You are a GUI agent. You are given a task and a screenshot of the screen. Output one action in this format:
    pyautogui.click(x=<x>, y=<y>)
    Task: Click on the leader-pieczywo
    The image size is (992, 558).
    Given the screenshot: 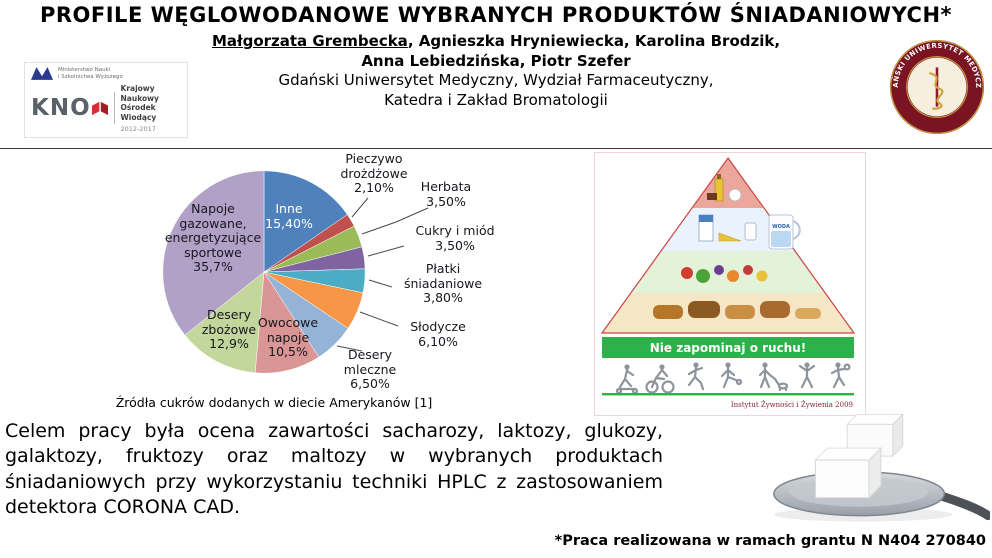 What is the action you would take?
    pyautogui.click(x=360, y=207)
    